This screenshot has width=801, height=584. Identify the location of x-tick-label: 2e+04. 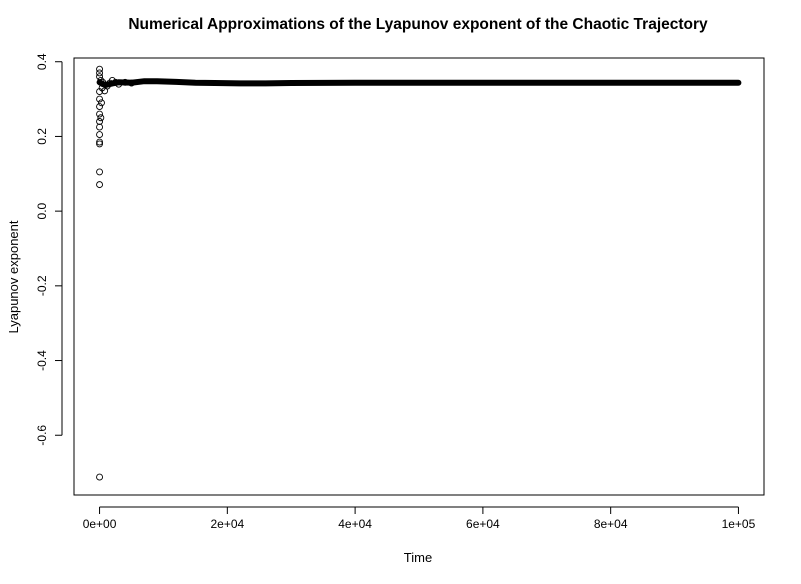
(227, 524).